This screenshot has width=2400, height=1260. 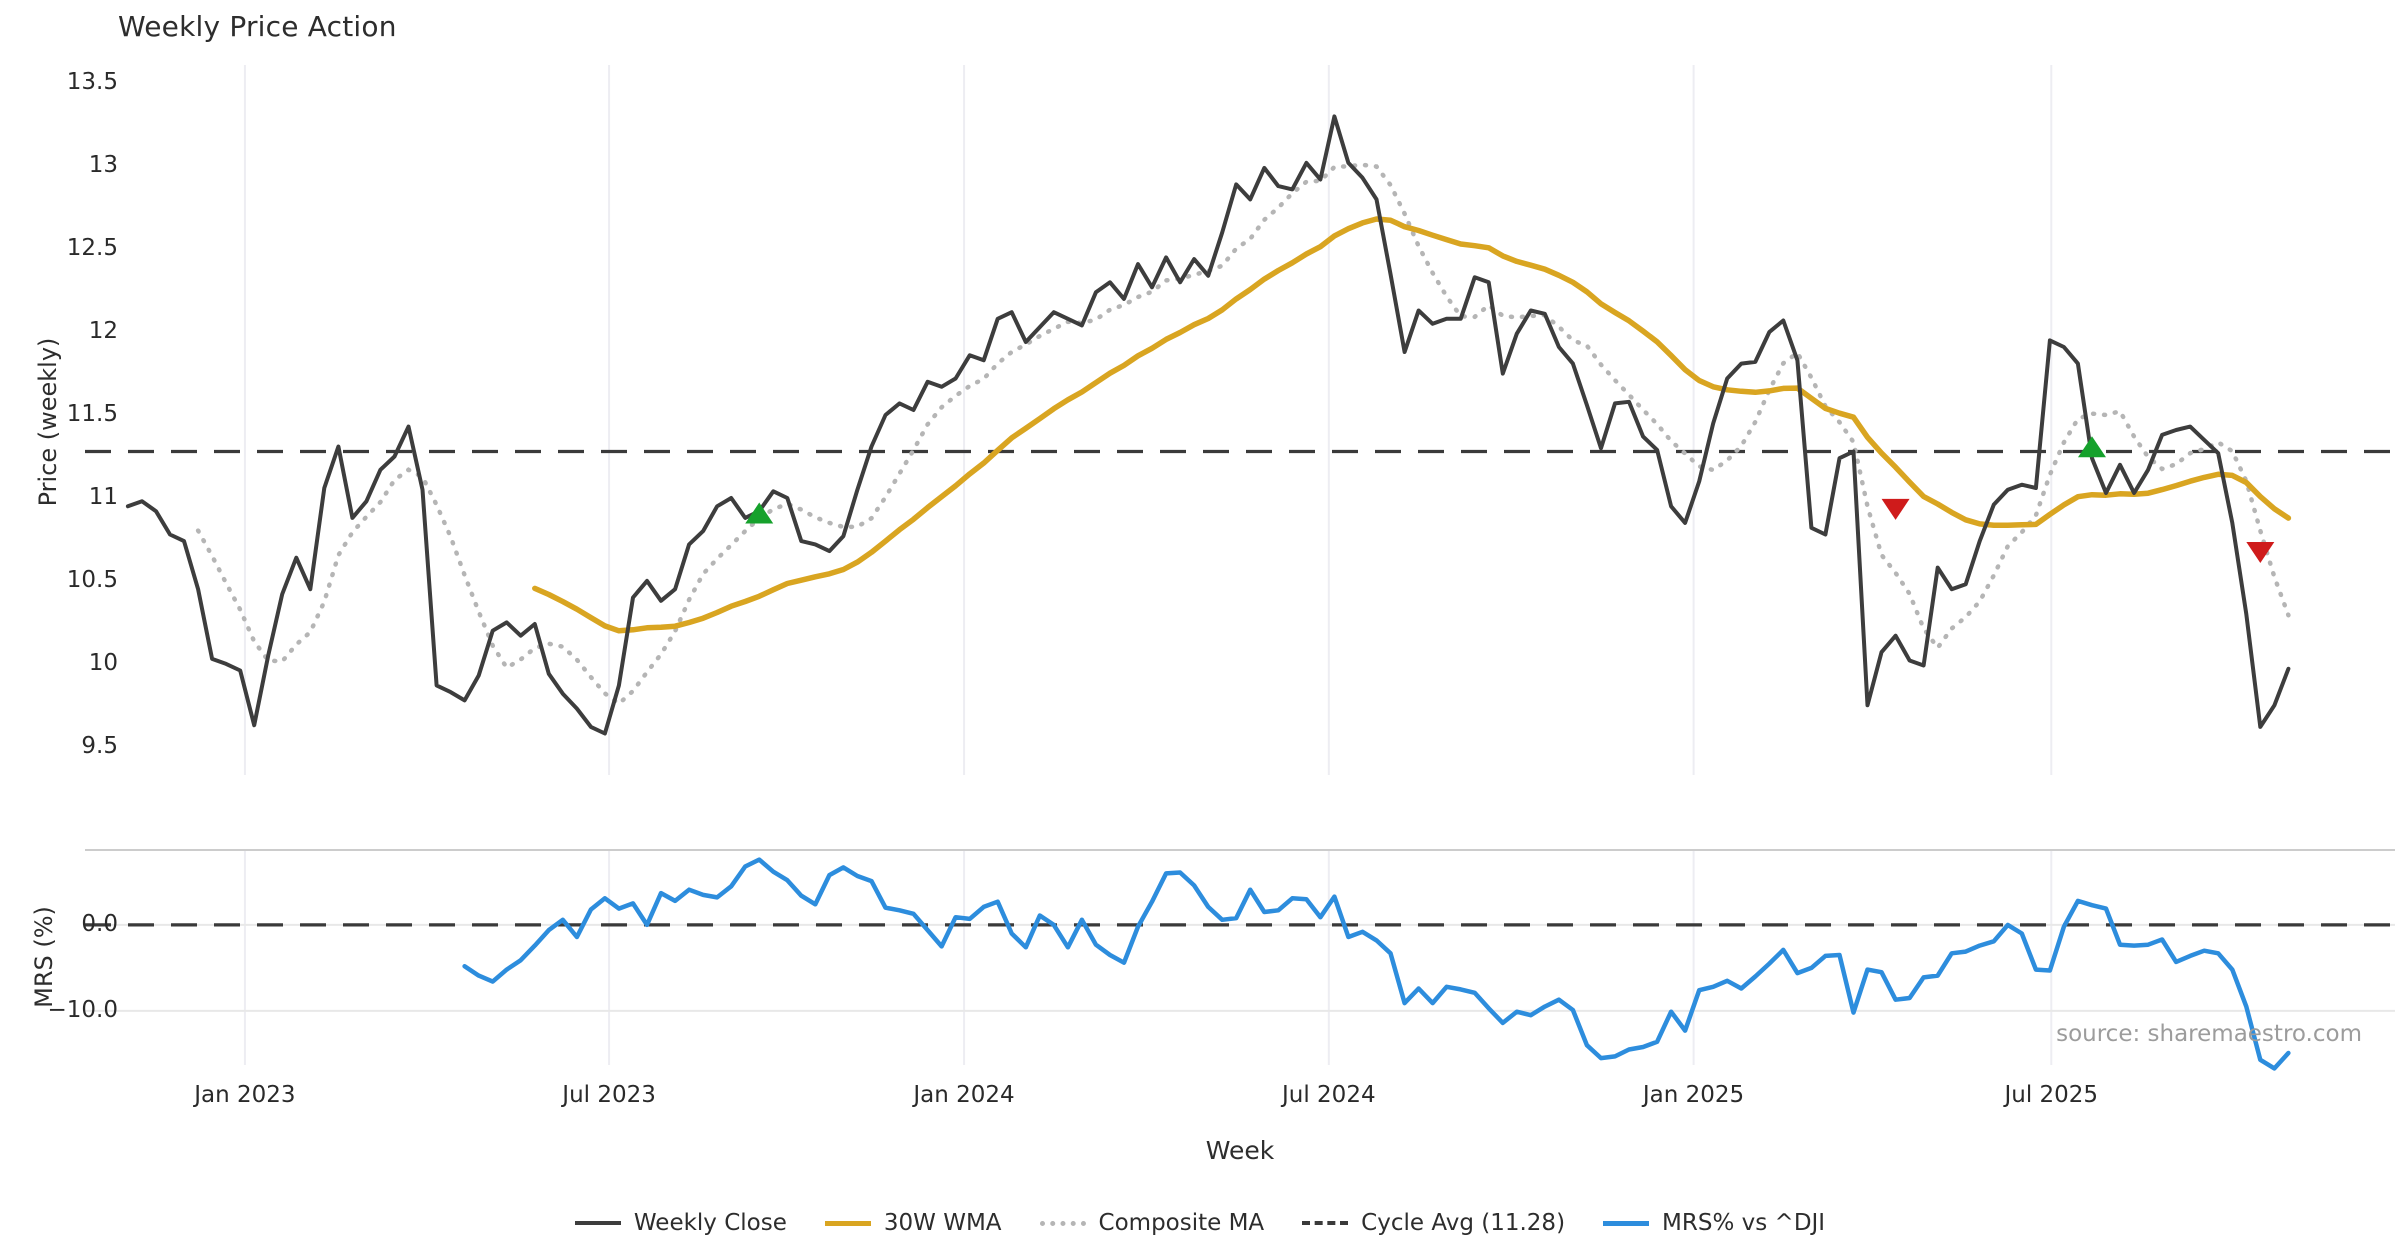 I want to click on legend-label: Composite MA, so click(x=1181, y=1223).